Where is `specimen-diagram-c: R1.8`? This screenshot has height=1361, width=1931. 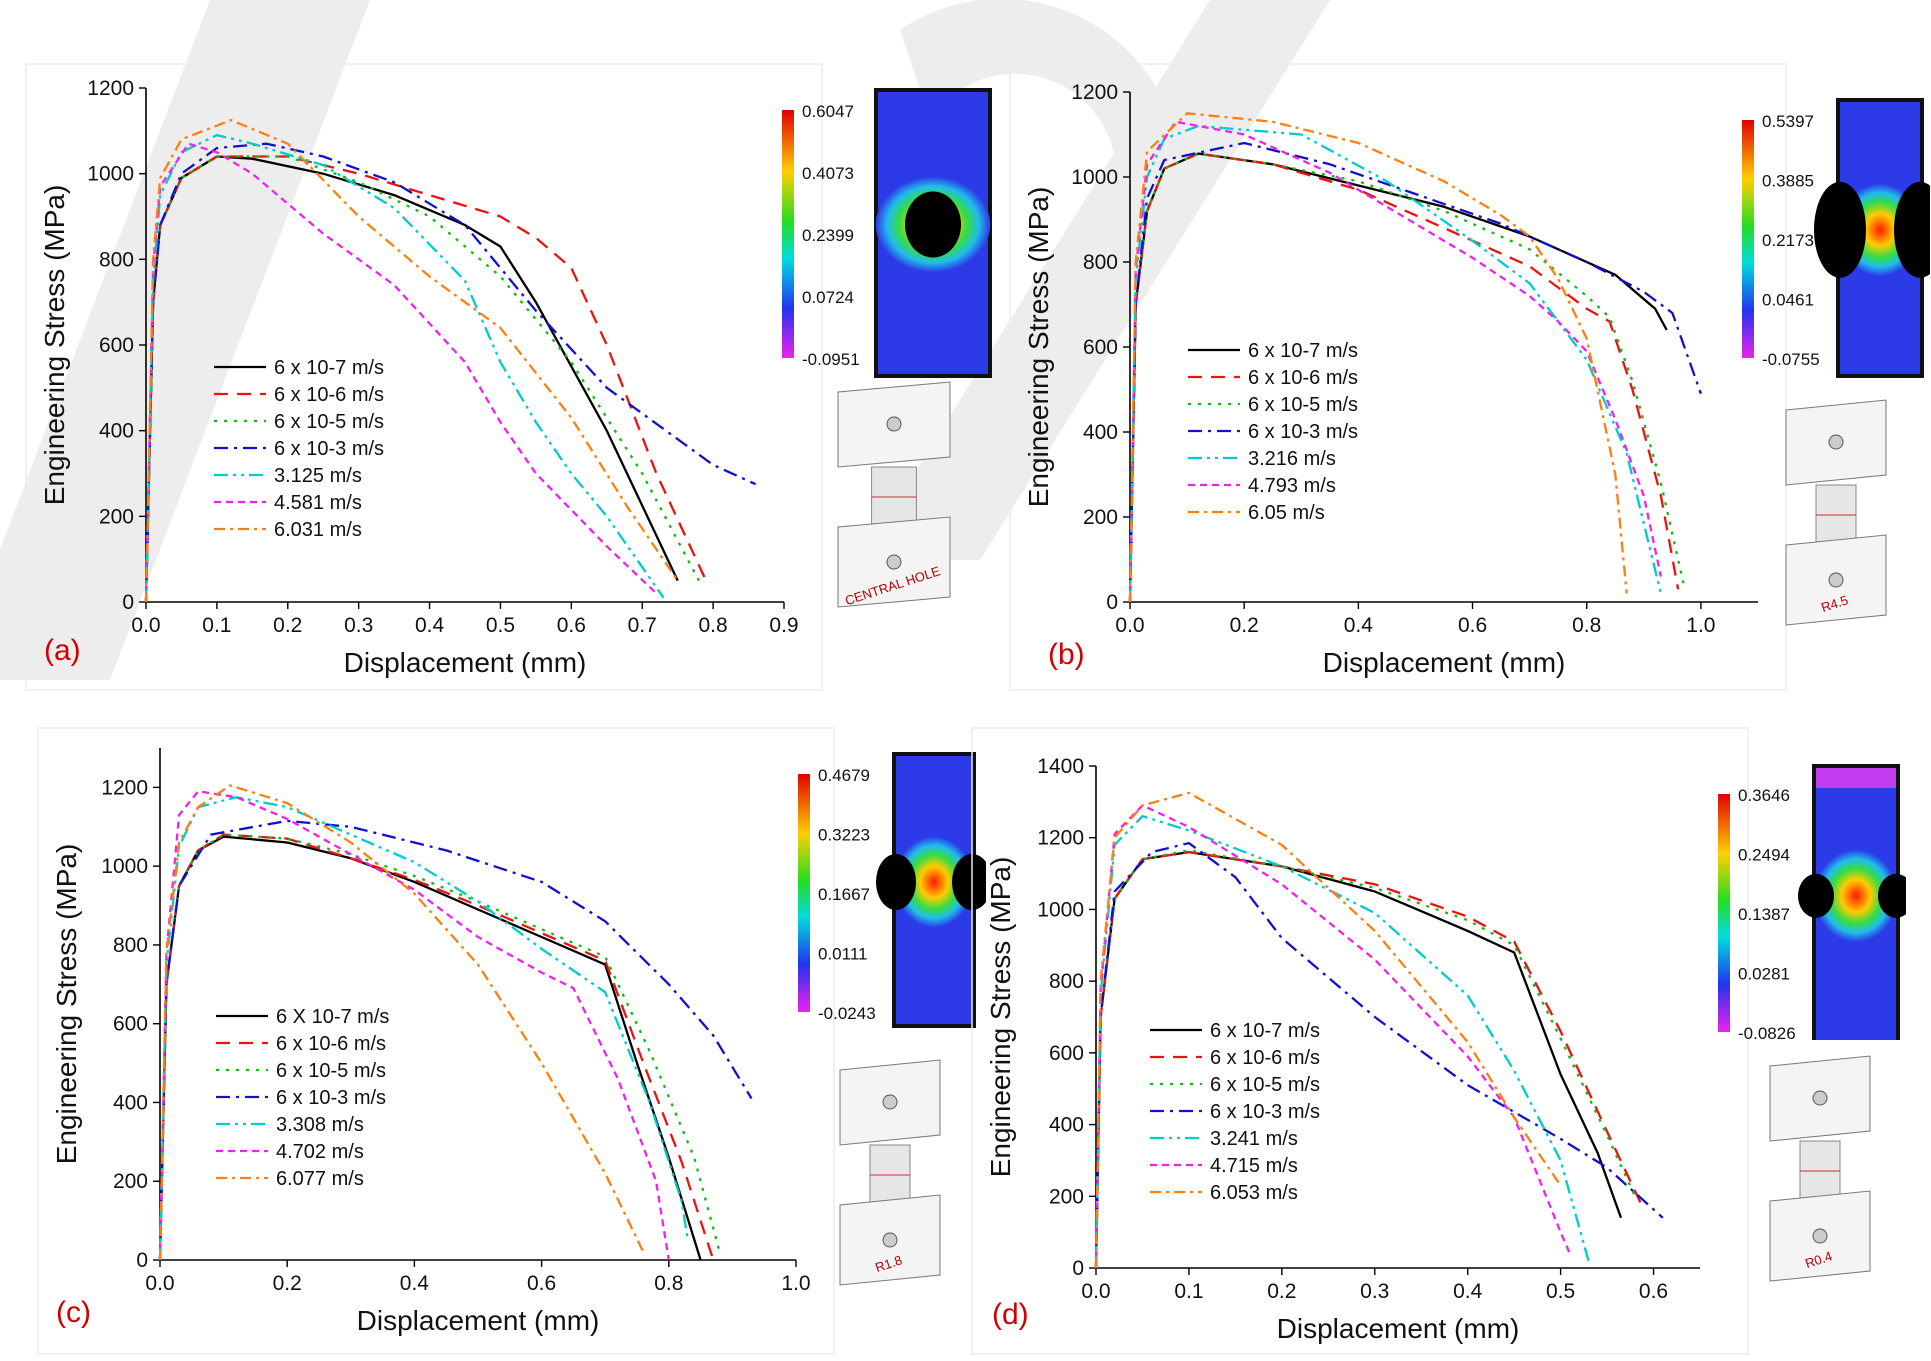 specimen-diagram-c: R1.8 is located at coordinates (890, 1172).